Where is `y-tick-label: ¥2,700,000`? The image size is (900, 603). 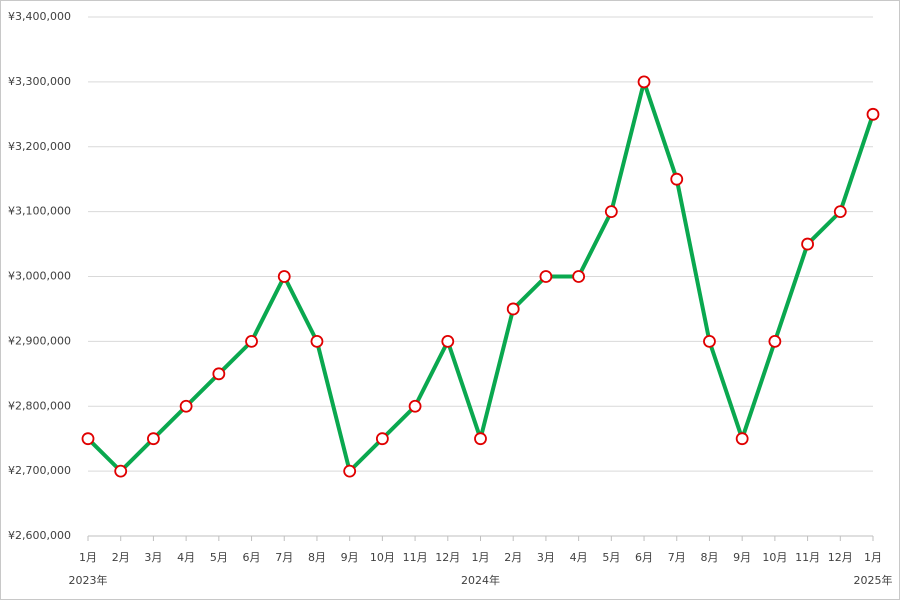 y-tick-label: ¥2,700,000 is located at coordinates (39, 470).